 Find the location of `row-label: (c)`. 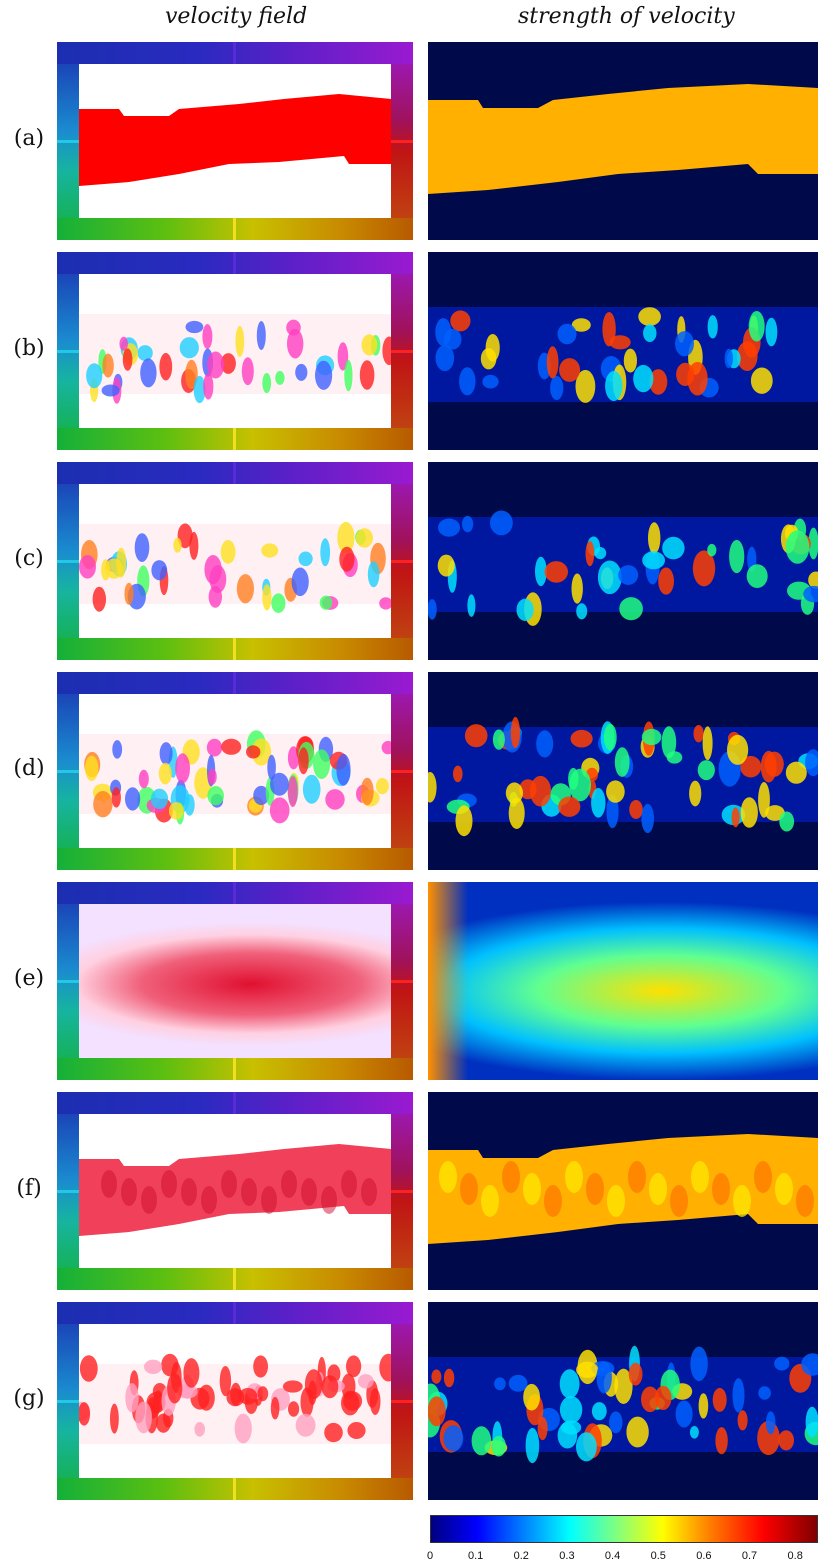

row-label: (c) is located at coordinates (29, 558).